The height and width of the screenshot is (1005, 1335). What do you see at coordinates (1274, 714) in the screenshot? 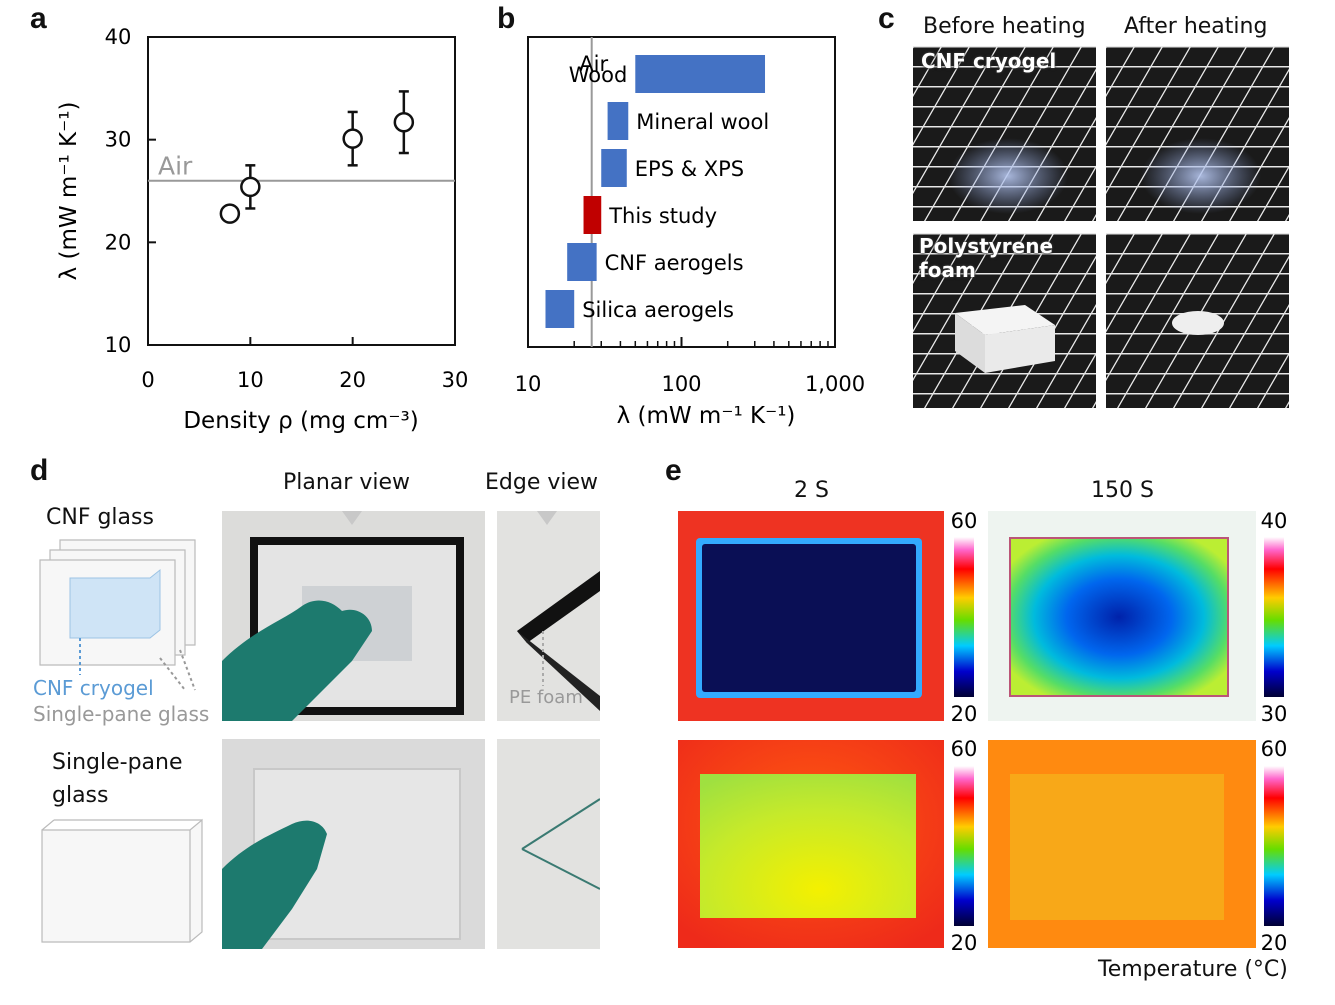
I see `cbar2-min: 30` at bounding box center [1274, 714].